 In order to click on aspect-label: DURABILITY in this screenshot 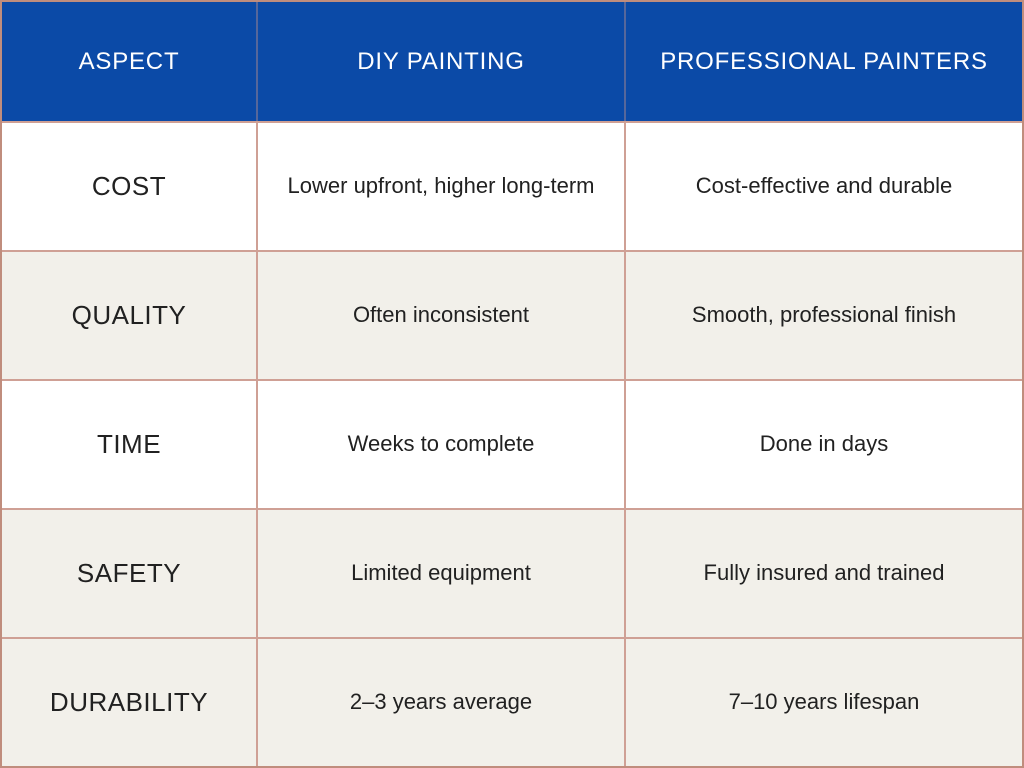, I will do `click(129, 701)`.